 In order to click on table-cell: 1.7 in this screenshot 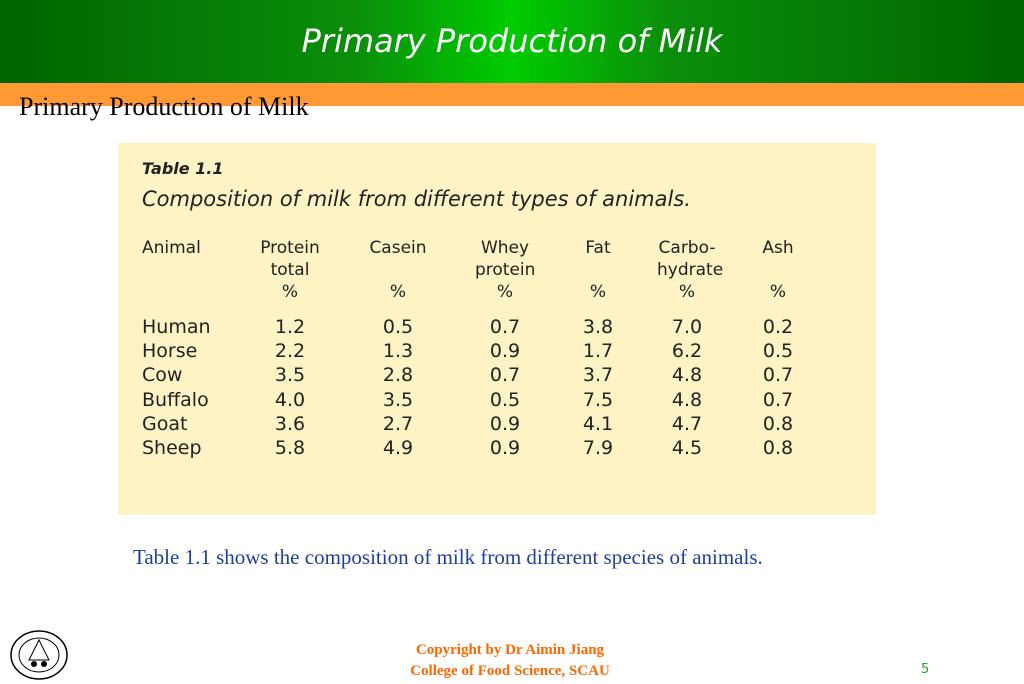, I will do `click(598, 351)`.